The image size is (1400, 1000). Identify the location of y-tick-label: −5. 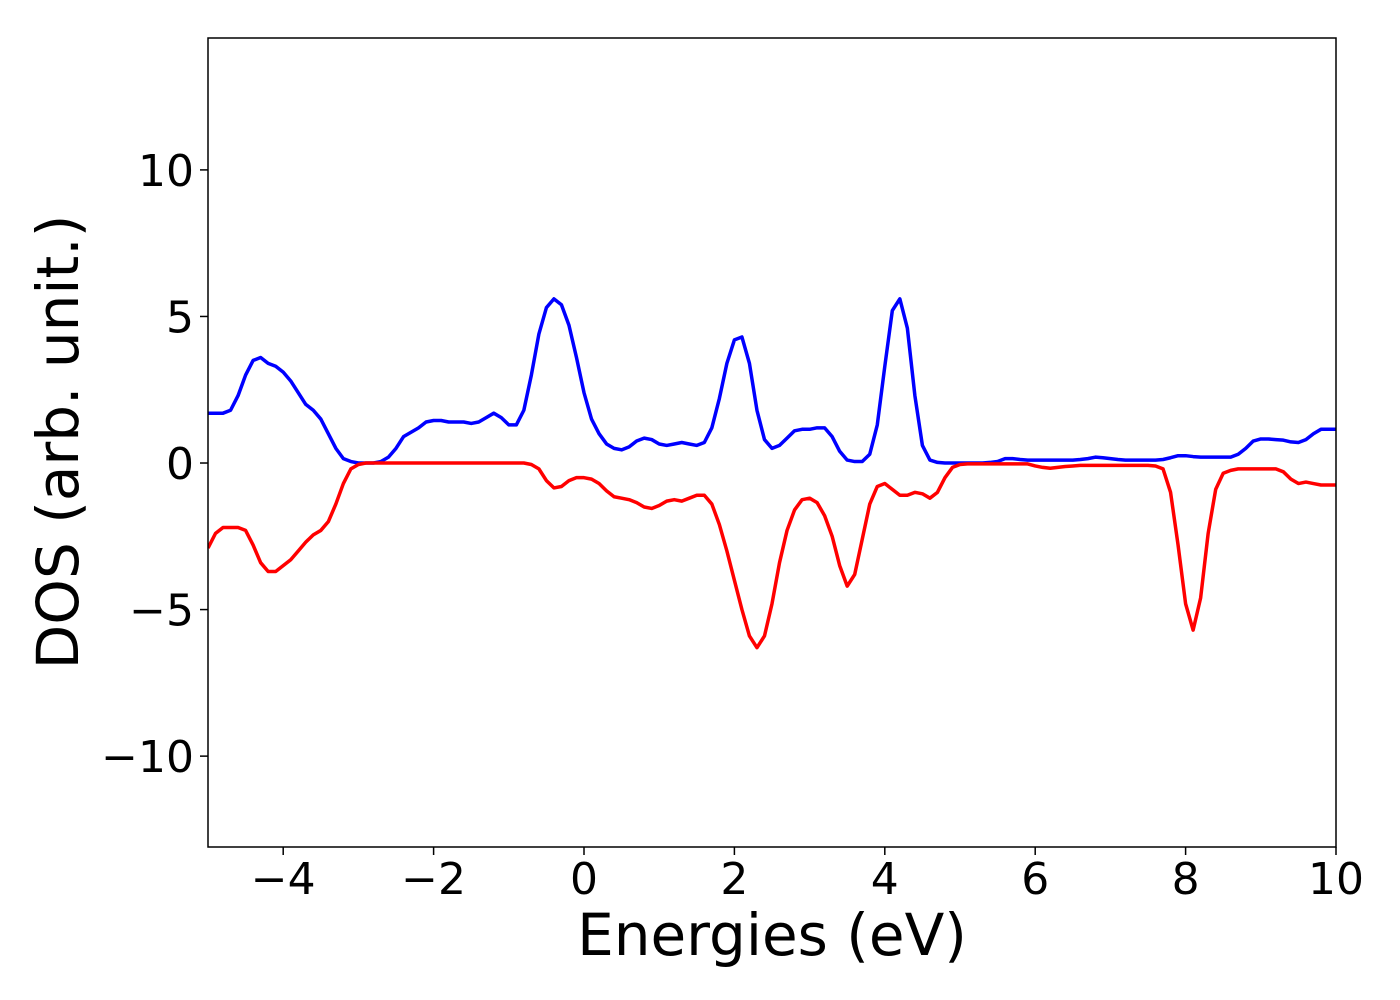
(161, 611).